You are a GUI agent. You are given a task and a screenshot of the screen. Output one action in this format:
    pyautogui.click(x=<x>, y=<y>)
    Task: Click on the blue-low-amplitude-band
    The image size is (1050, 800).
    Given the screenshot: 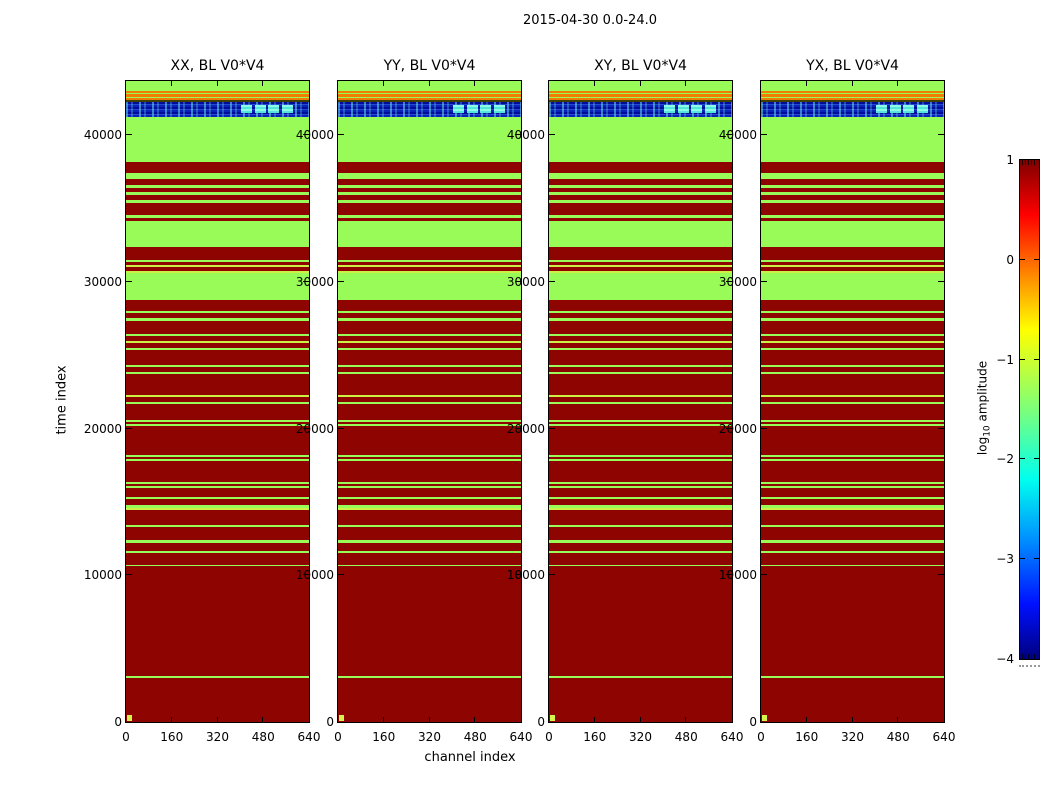 What is the action you would take?
    pyautogui.click(x=852, y=109)
    